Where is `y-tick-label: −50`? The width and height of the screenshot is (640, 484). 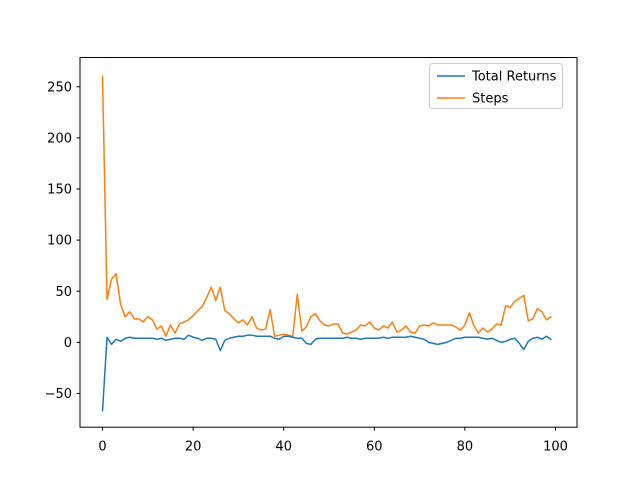 y-tick-label: −50 is located at coordinates (58, 394).